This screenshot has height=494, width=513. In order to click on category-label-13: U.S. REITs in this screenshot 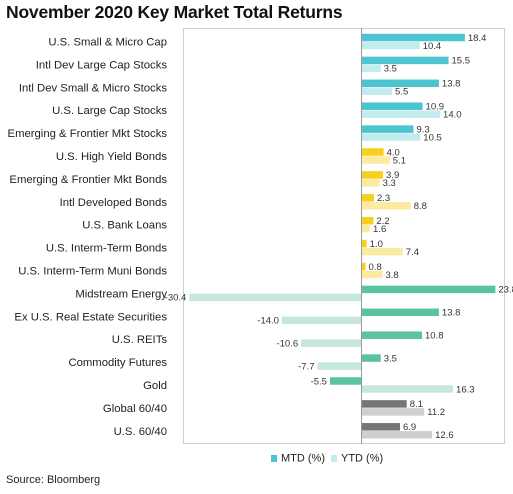, I will do `click(140, 340)`.